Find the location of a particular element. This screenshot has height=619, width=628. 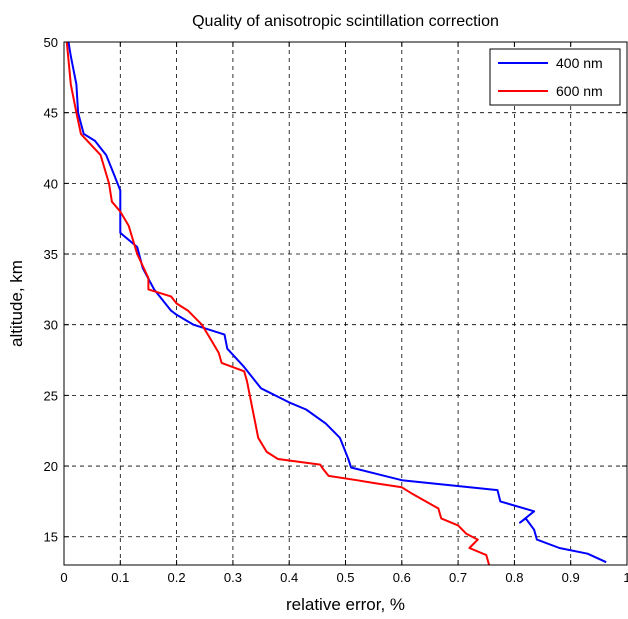

legend-label-600nm: 600 nm is located at coordinates (579, 91).